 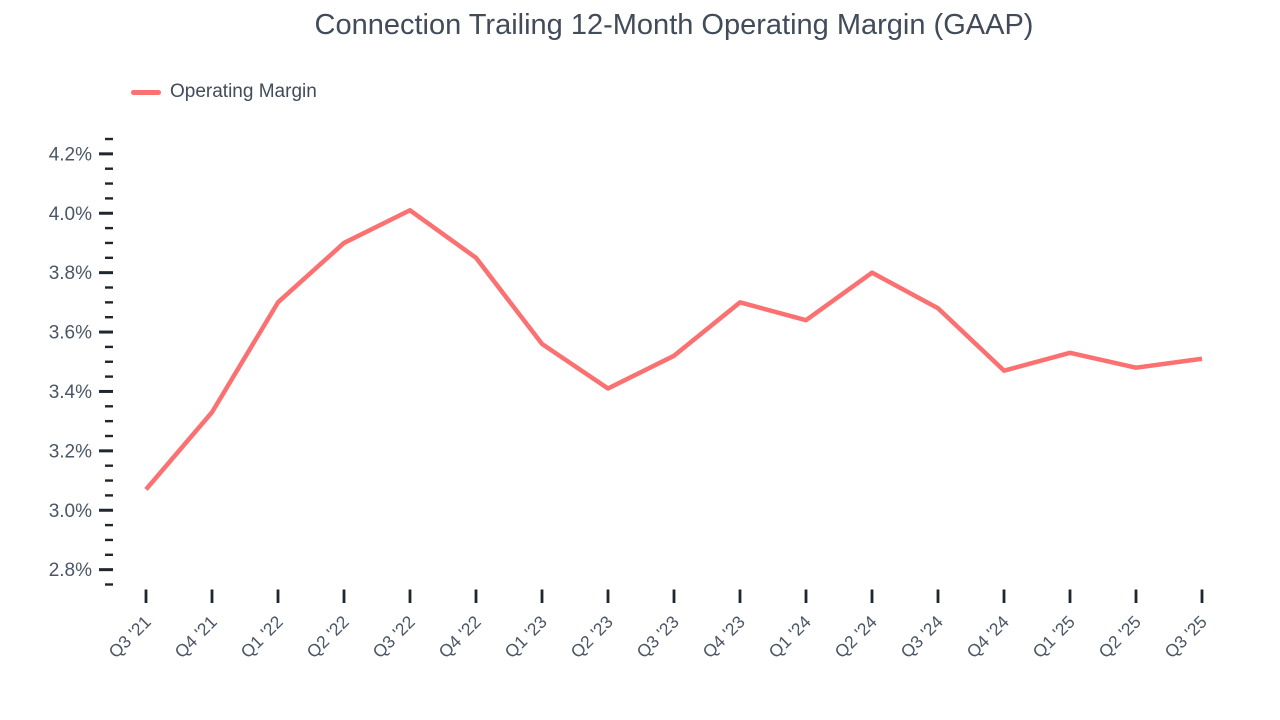 What do you see at coordinates (1120, 637) in the screenshot?
I see `x-tick-label: Q2 '25` at bounding box center [1120, 637].